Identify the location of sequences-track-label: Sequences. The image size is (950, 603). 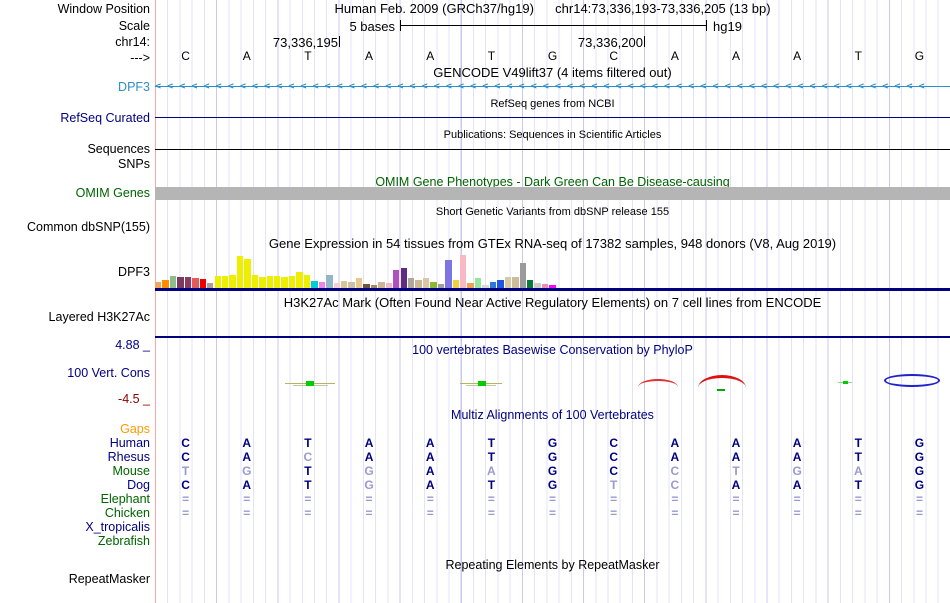
(118, 149).